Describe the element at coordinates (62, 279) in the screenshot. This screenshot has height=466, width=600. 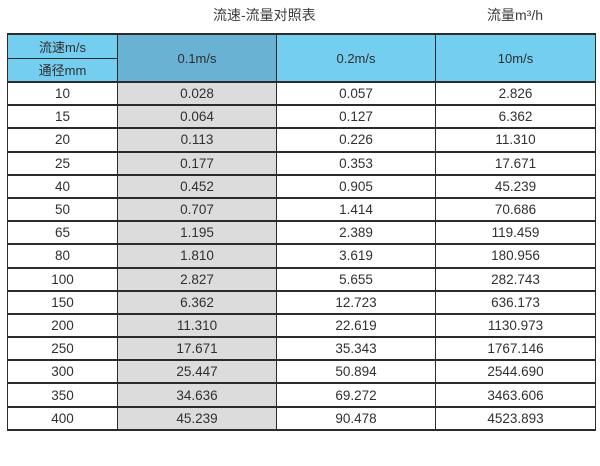
I see `diameter-cell: 100` at that location.